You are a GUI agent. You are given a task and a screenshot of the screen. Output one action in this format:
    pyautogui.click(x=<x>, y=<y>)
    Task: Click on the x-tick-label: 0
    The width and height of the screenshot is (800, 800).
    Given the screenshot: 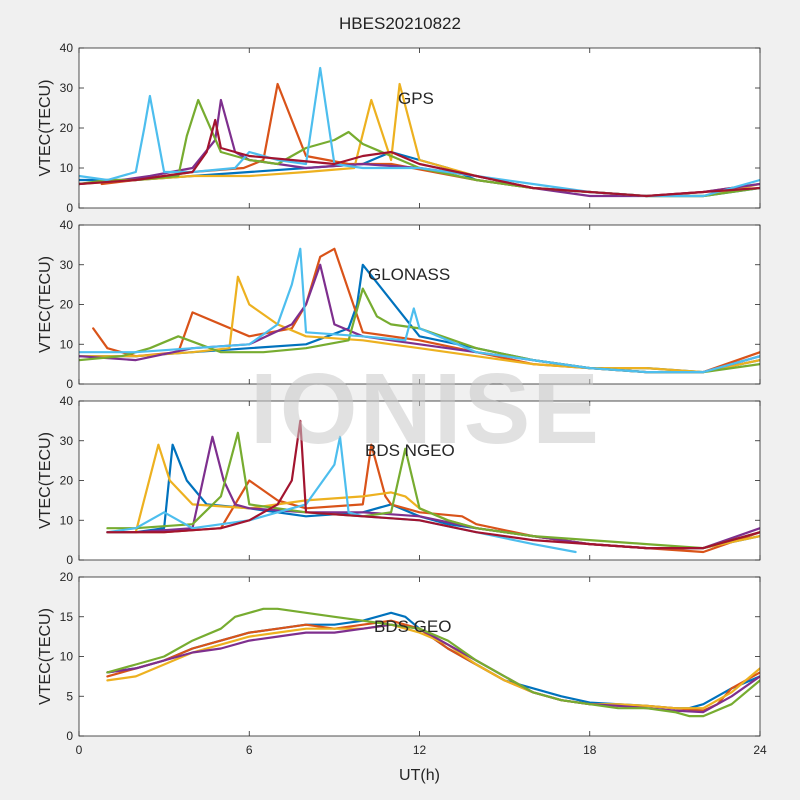 What is the action you would take?
    pyautogui.click(x=79, y=750)
    